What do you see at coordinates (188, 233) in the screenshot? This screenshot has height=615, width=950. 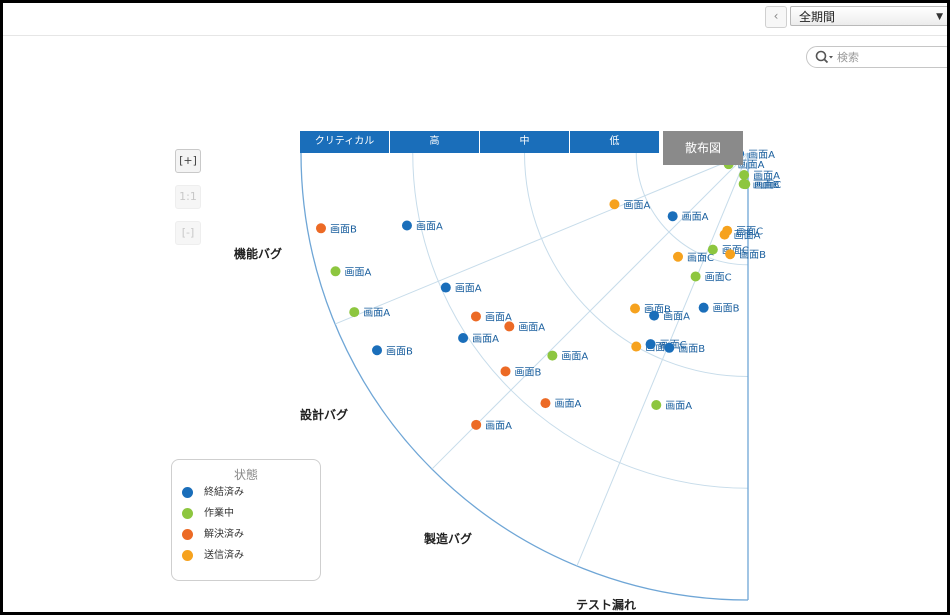 I see `zoom-out-button: [-]` at bounding box center [188, 233].